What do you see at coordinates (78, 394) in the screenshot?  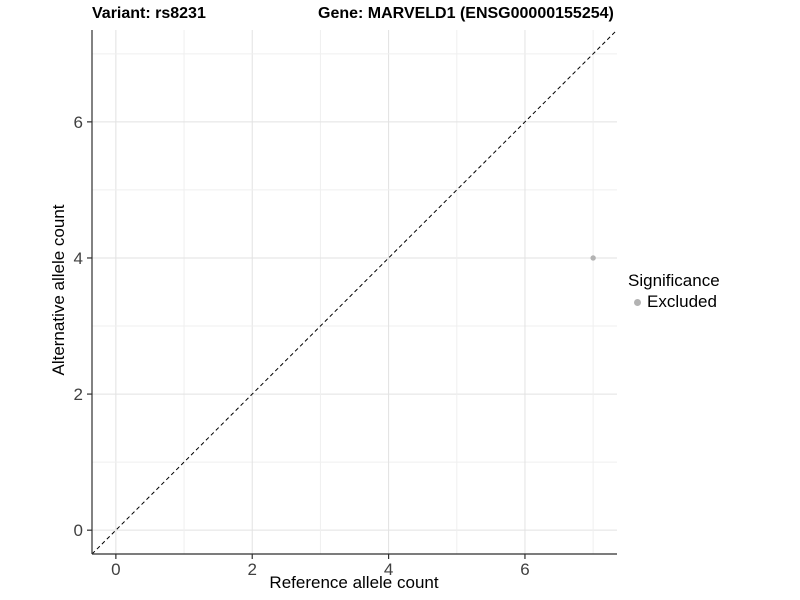 I see `y-tick-label: 2` at bounding box center [78, 394].